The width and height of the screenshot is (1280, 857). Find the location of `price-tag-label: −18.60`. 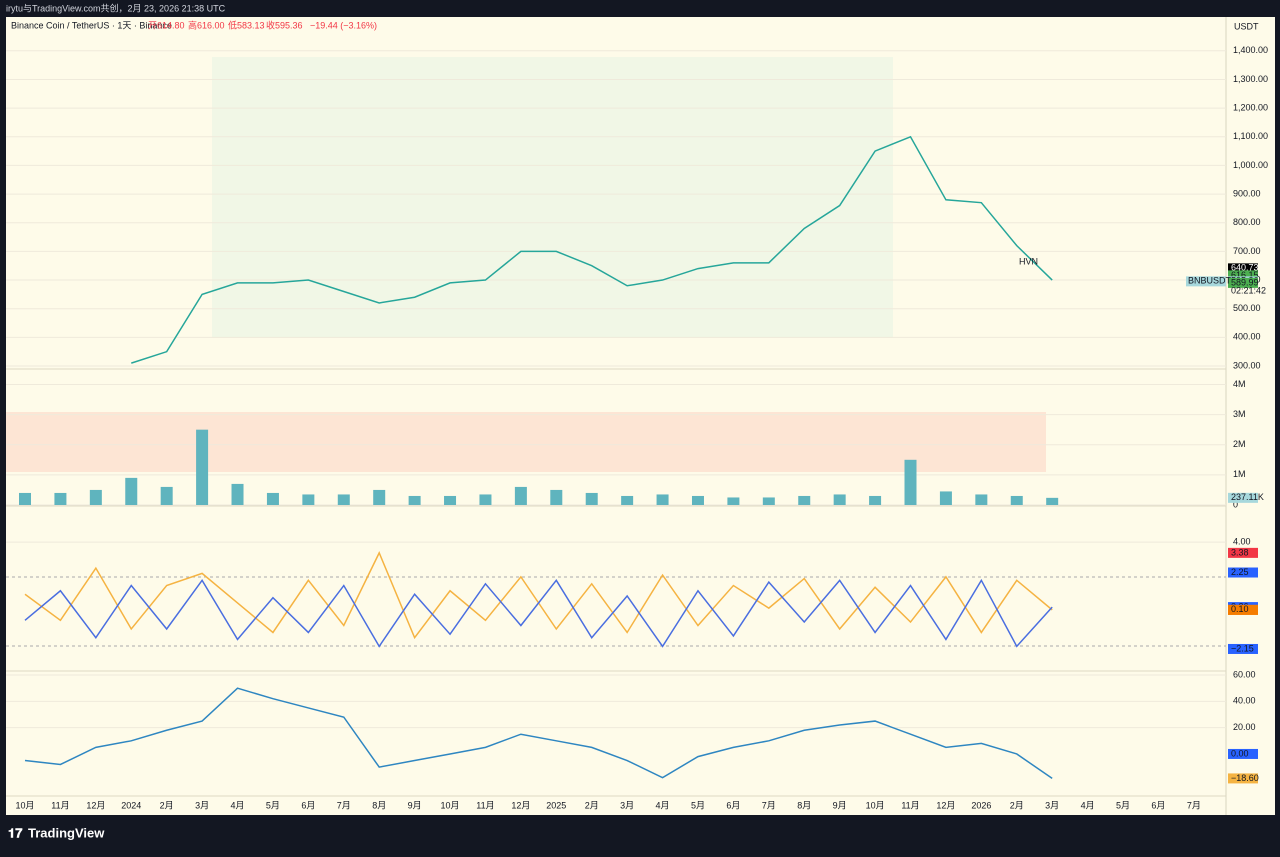

price-tag-label: −18.60 is located at coordinates (1245, 778).